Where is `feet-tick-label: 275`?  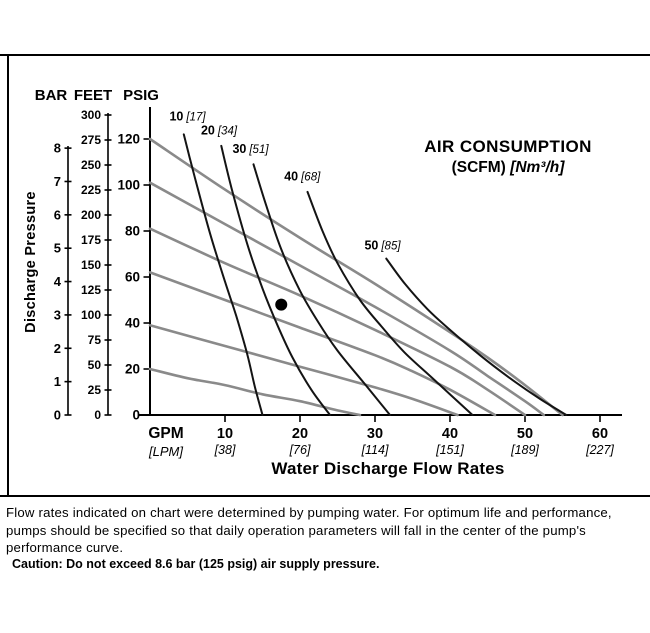 feet-tick-label: 275 is located at coordinates (91, 140).